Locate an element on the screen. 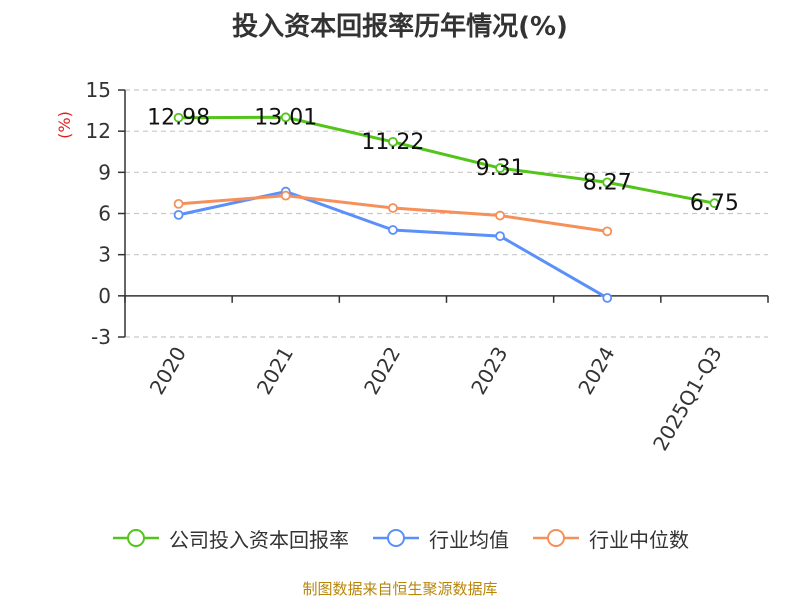 This screenshot has width=800, height=600. data-label: 9.31 is located at coordinates (500, 168).